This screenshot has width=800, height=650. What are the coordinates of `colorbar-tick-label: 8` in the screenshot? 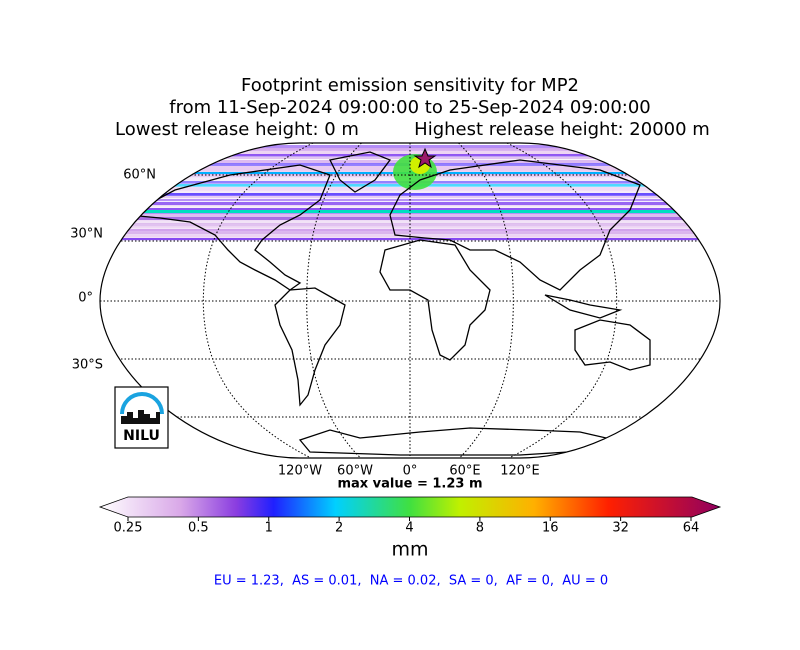 It's located at (480, 528).